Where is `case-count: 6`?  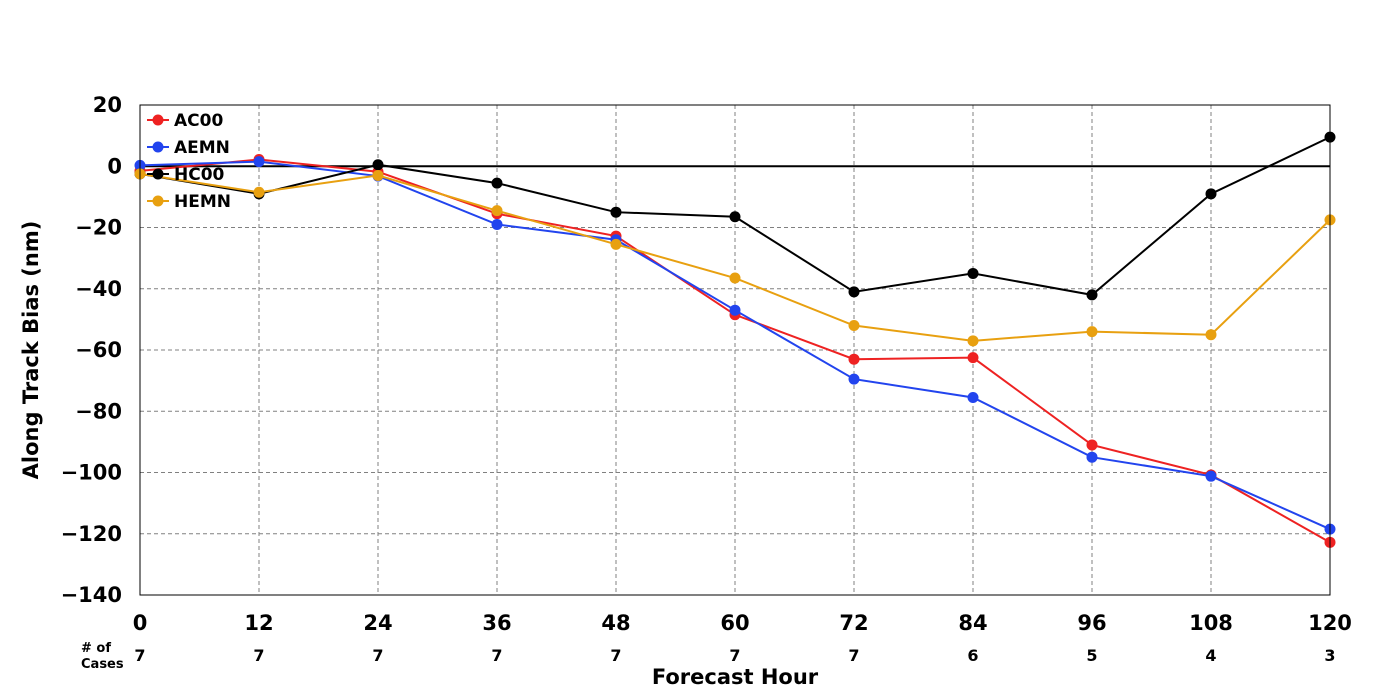
case-count: 6 is located at coordinates (972, 655).